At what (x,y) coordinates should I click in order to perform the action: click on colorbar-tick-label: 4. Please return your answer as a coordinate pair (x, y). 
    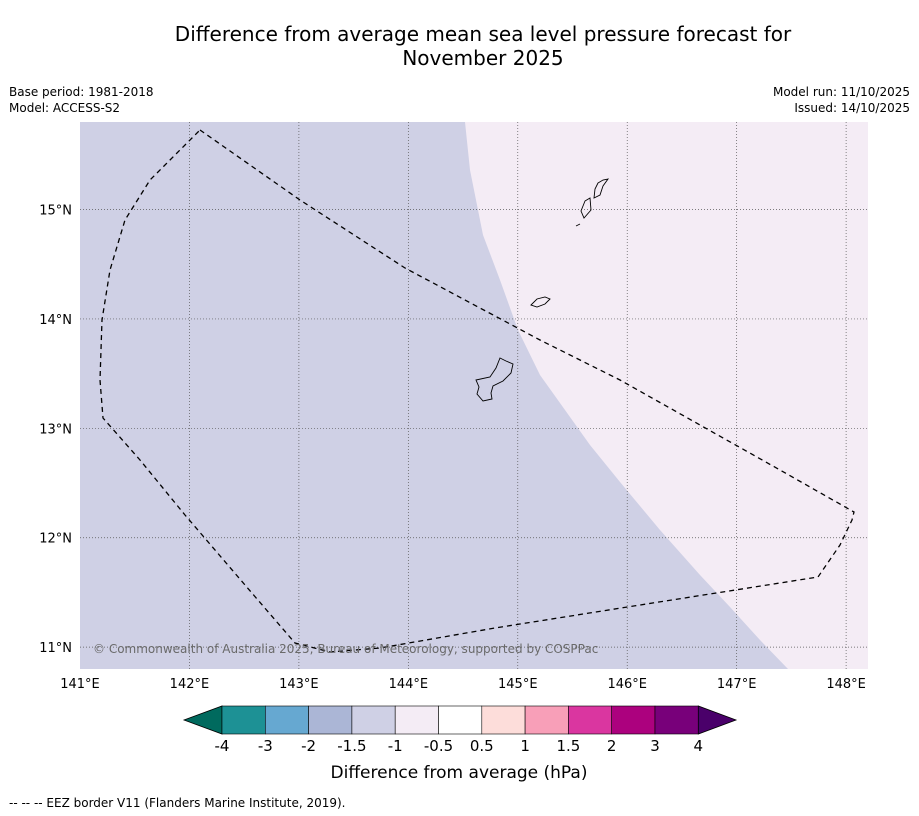
    Looking at the image, I should click on (699, 746).